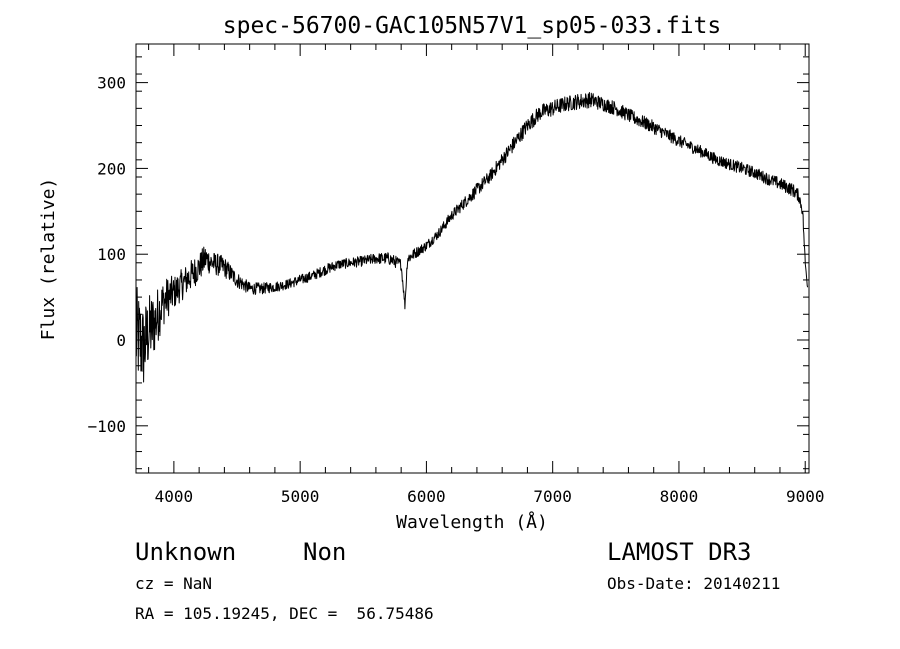 This screenshot has width=900, height=649. What do you see at coordinates (300, 496) in the screenshot?
I see `x-tick-label: 5000` at bounding box center [300, 496].